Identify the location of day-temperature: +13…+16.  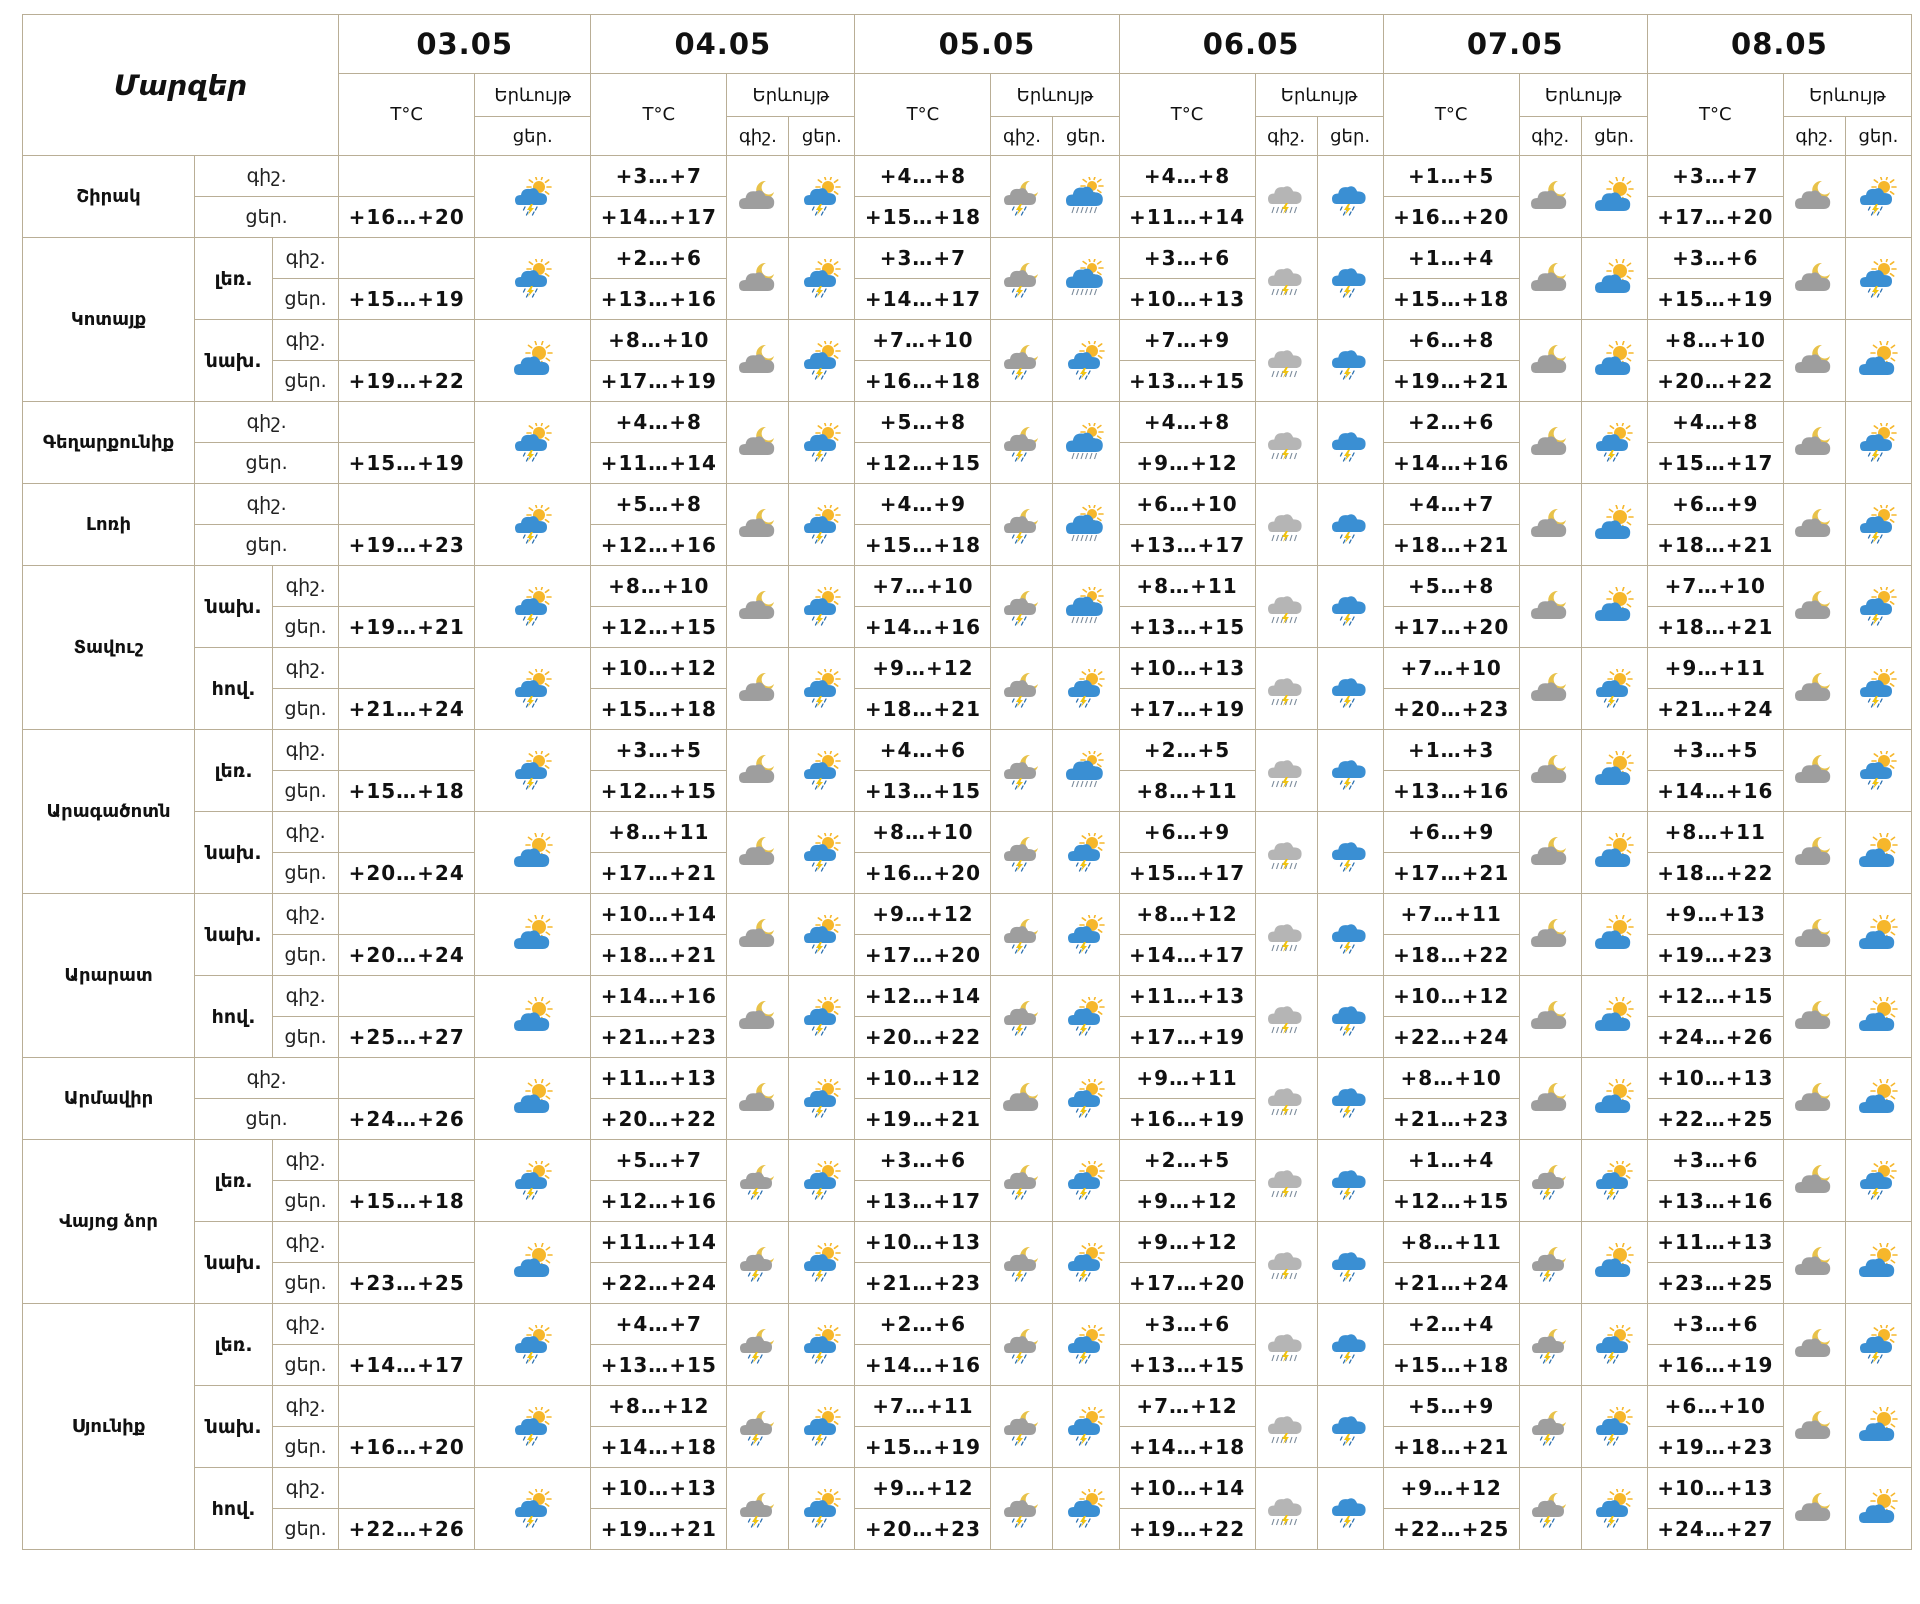
(1715, 1201).